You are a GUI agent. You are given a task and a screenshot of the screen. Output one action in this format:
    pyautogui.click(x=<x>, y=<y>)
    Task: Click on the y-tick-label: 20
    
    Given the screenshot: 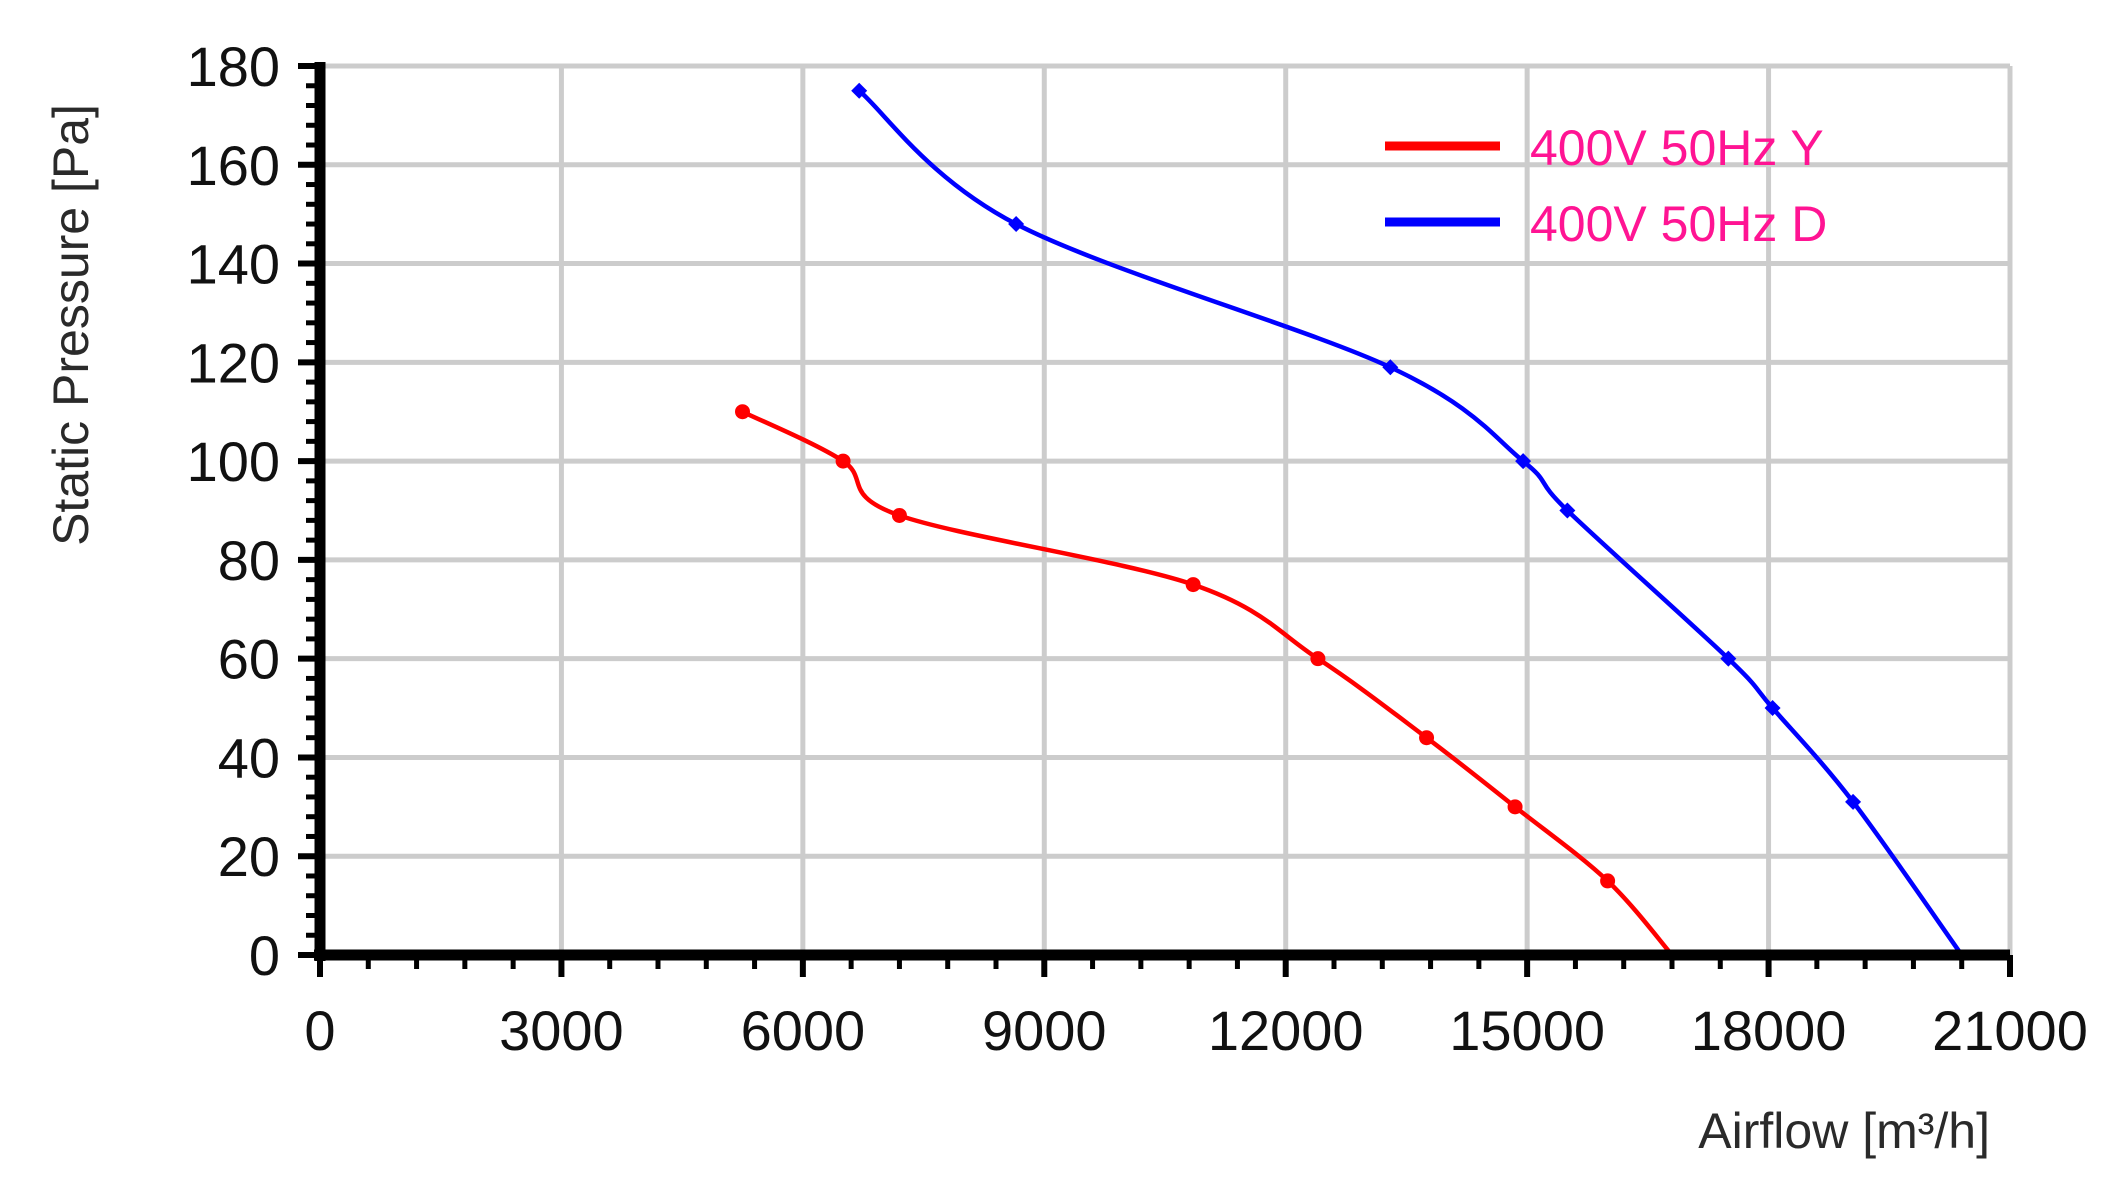 What is the action you would take?
    pyautogui.click(x=249, y=856)
    